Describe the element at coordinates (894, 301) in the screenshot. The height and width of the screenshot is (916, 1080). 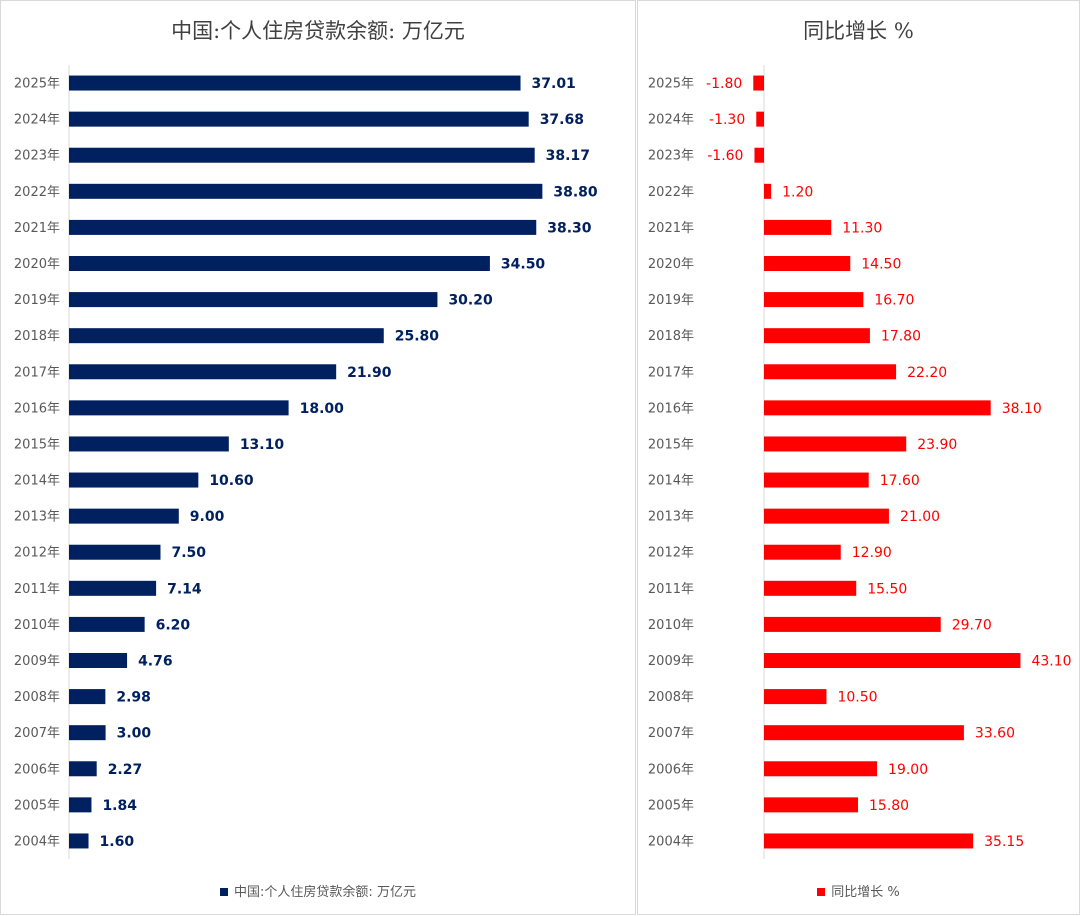
I see `yoy-growth-data-label: 16.70` at that location.